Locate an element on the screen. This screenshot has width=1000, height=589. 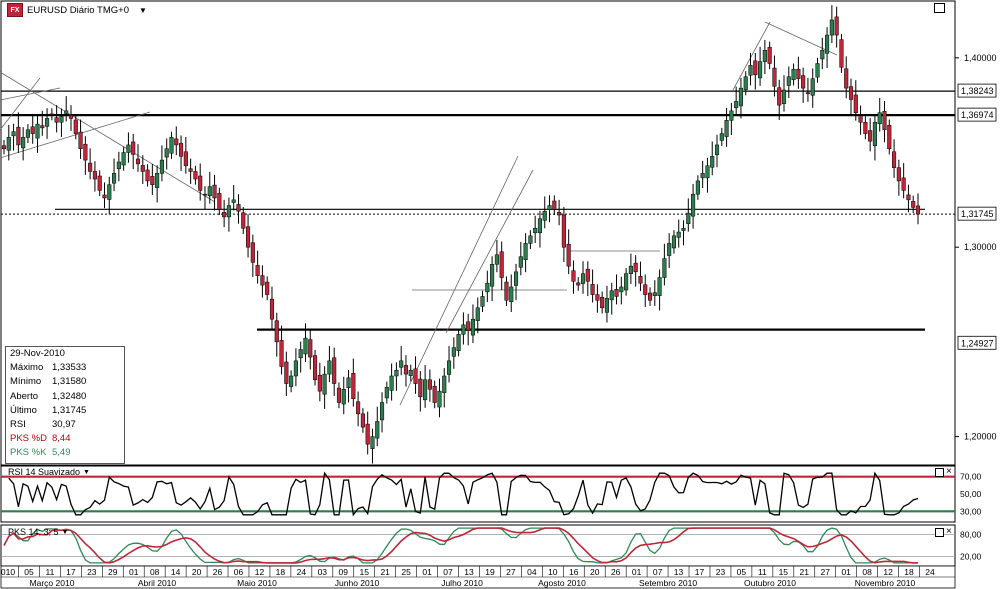
chart-title-bar: FX EURUSD Diário TMG+0 ▼ is located at coordinates (77, 10).